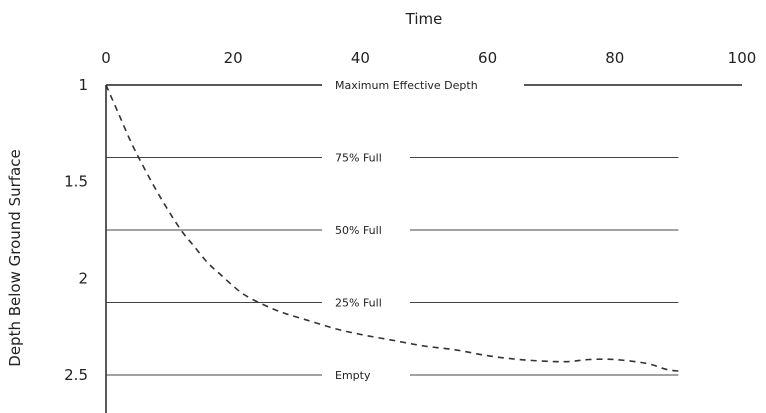  Describe the element at coordinates (76, 182) in the screenshot. I see `y-tick-label-1: 1.5` at that location.